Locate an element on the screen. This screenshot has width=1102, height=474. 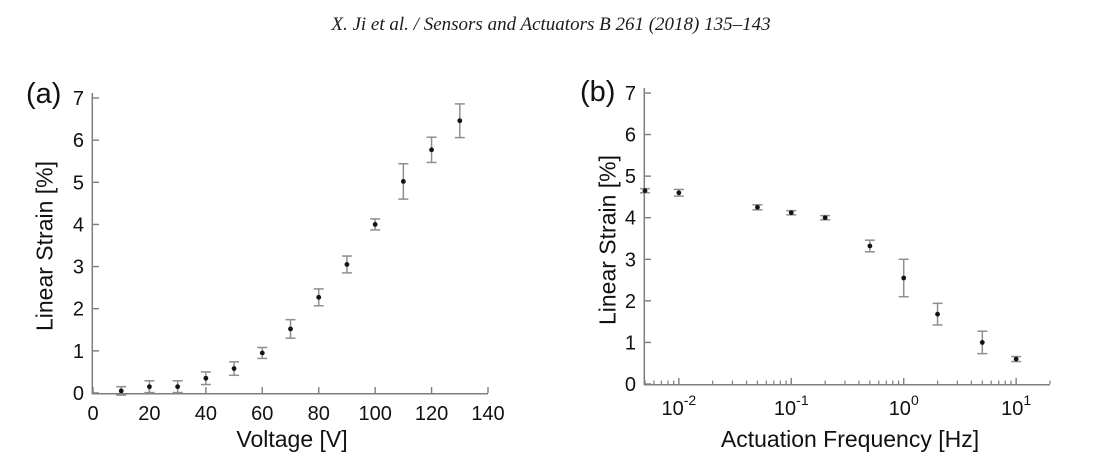
panel-a-label: (a) is located at coordinates (44, 94).